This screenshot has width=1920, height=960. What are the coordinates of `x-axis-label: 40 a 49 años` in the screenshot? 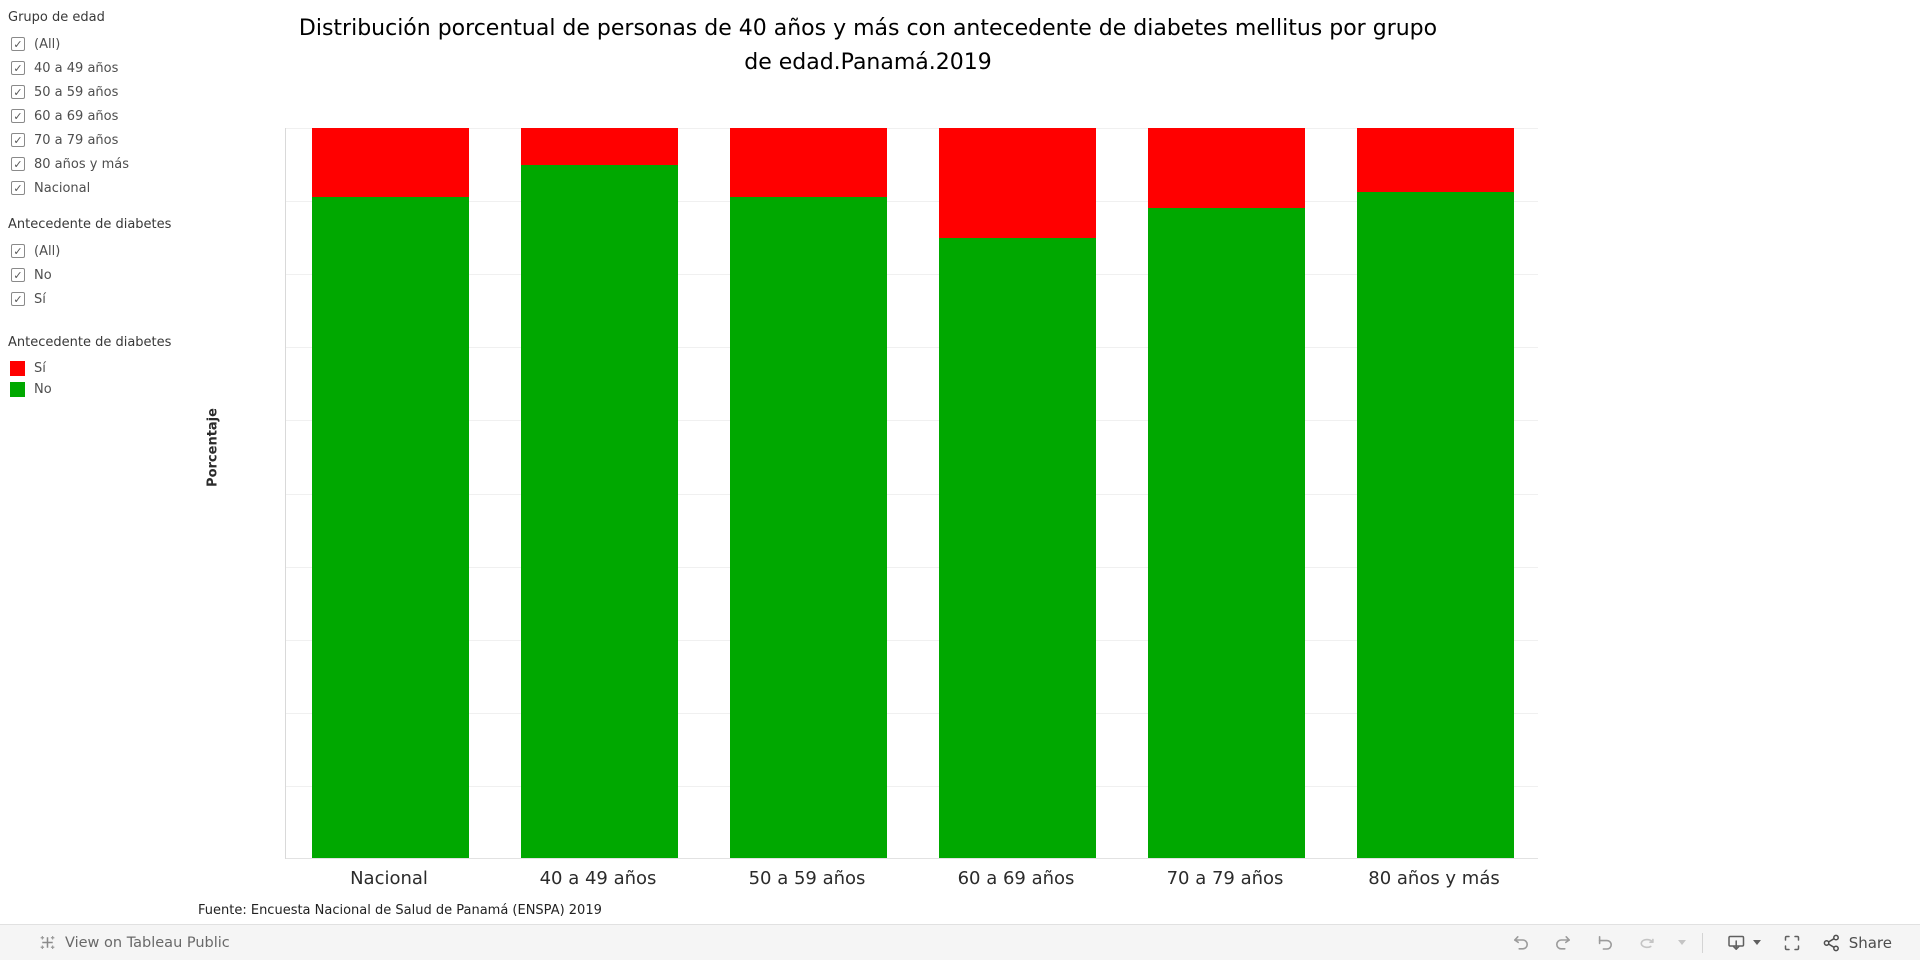 It's located at (598, 878).